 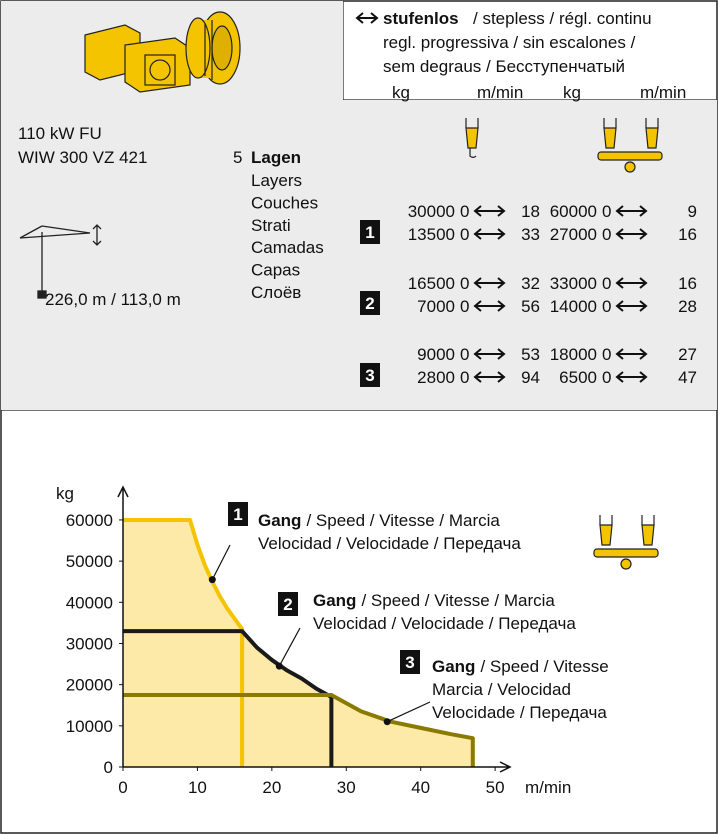 What do you see at coordinates (687, 306) in the screenshot?
I see `speed-to: 28` at bounding box center [687, 306].